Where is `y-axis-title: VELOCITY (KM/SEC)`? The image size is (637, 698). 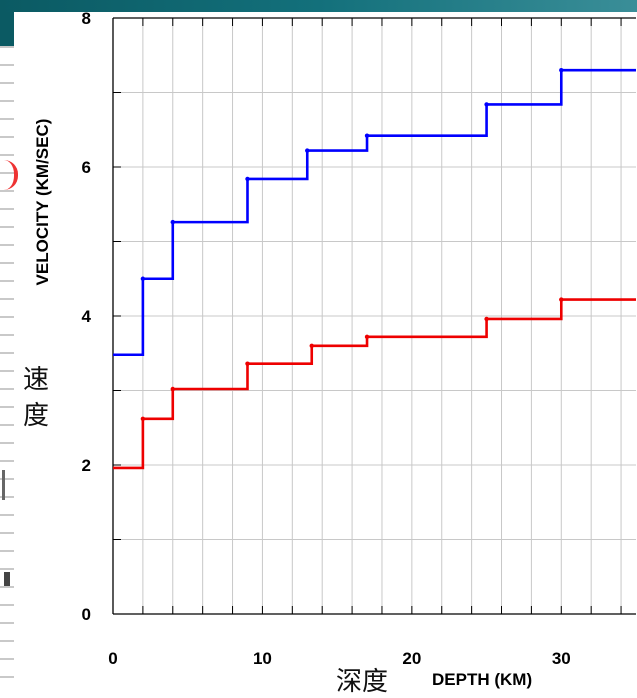 y-axis-title: VELOCITY (KM/SEC) is located at coordinates (42, 202).